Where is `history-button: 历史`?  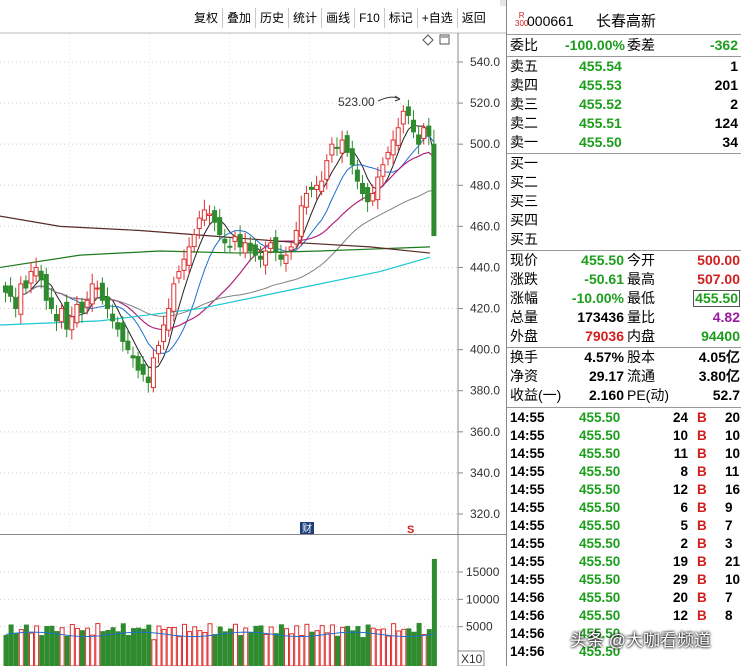 history-button: 历史 is located at coordinates (273, 18).